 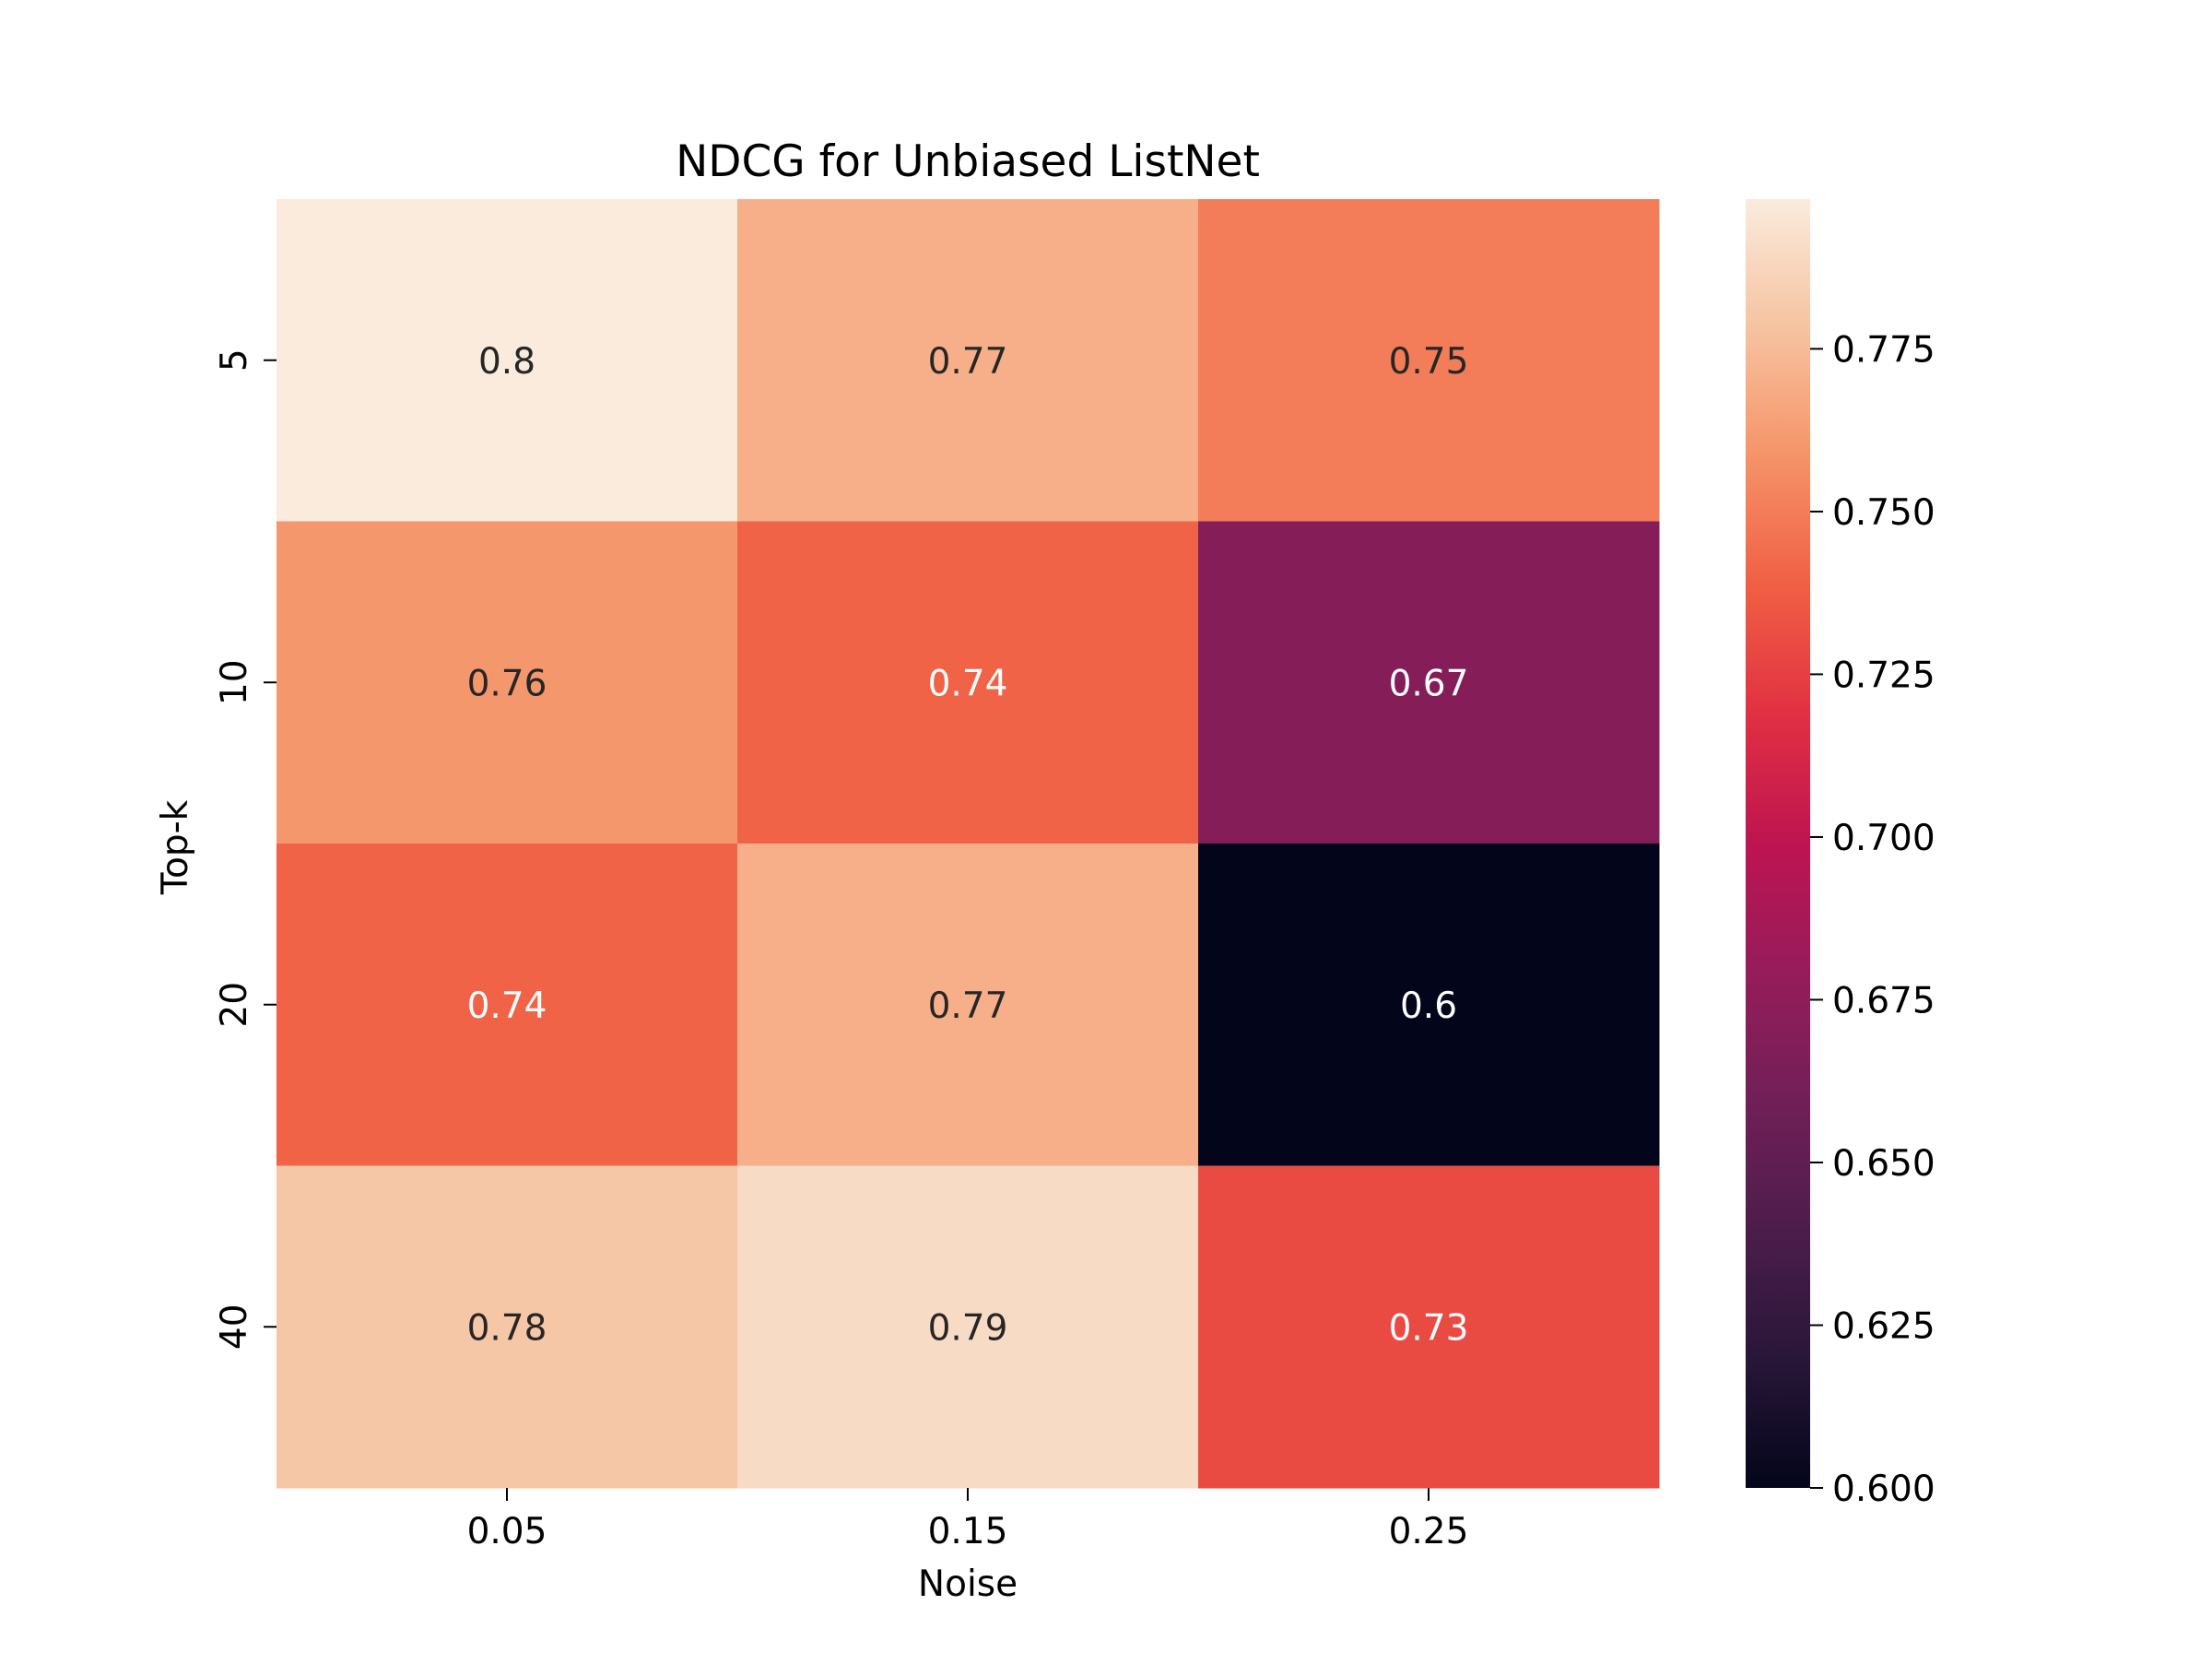 What do you see at coordinates (1884, 838) in the screenshot?
I see `colorbar-tick-label-4: 0.700` at bounding box center [1884, 838].